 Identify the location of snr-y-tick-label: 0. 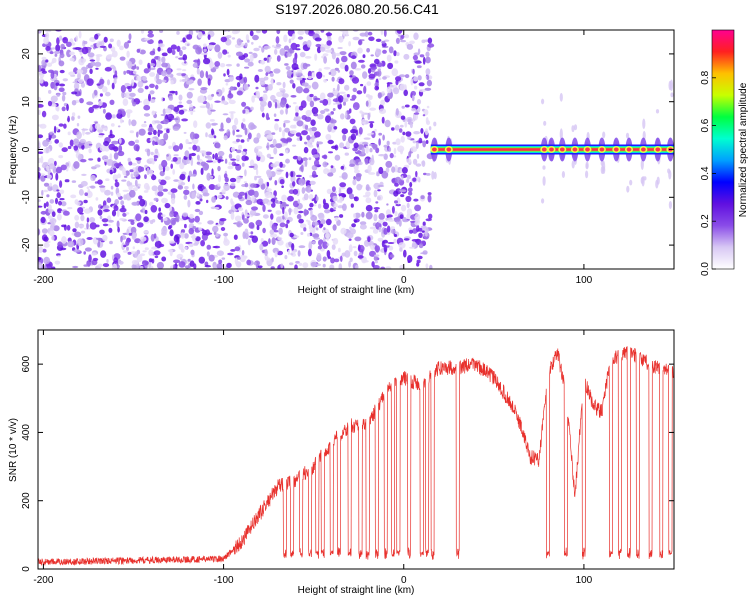
(26, 569).